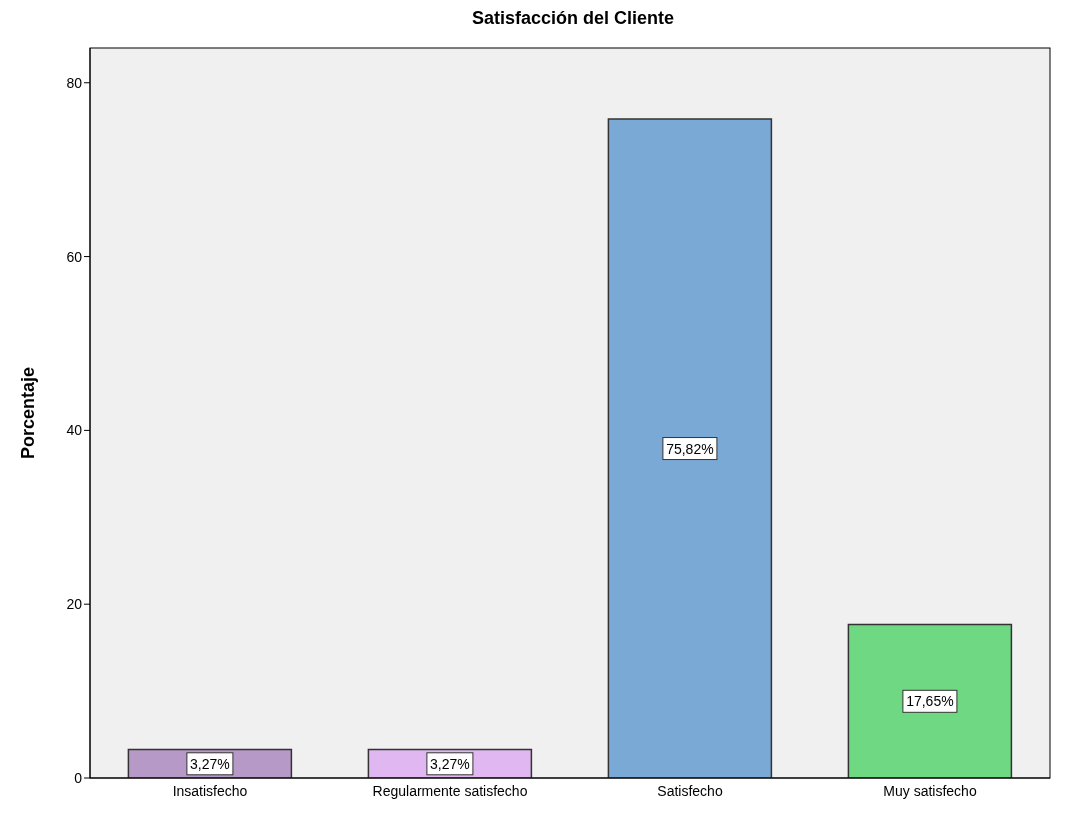 The image size is (1069, 824). What do you see at coordinates (450, 790) in the screenshot?
I see `x-tick-label: Regularmente satisfecho` at bounding box center [450, 790].